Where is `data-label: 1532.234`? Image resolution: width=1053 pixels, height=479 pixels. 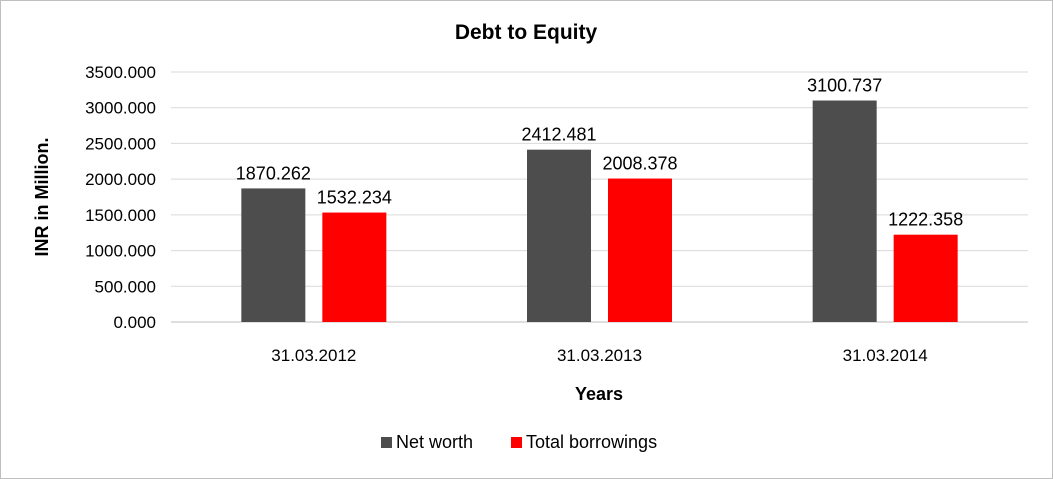 data-label: 1532.234 is located at coordinates (354, 198).